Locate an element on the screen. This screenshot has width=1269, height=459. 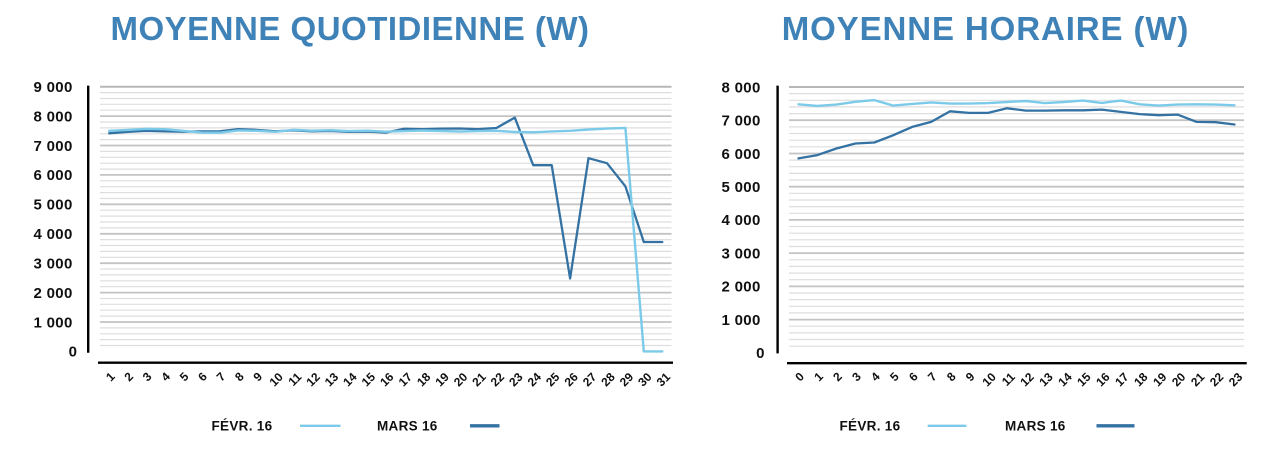
svg-text: 24 is located at coordinates (535, 380).